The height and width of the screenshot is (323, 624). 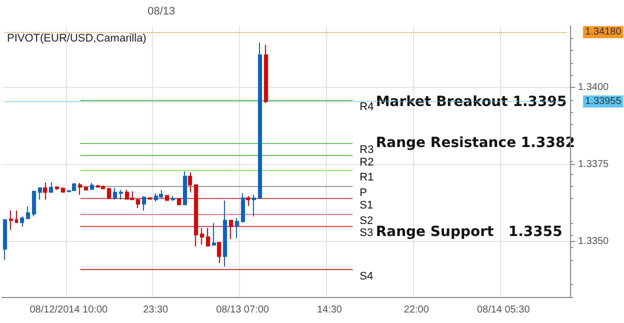 What do you see at coordinates (469, 232) in the screenshot?
I see `annotation: Range Support 1.3355` at bounding box center [469, 232].